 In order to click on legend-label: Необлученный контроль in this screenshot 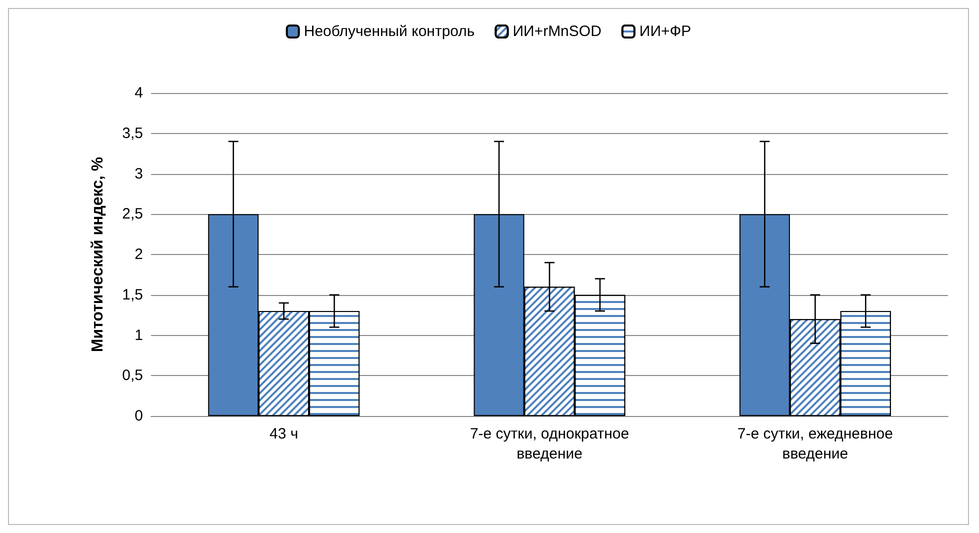, I will do `click(389, 31)`.